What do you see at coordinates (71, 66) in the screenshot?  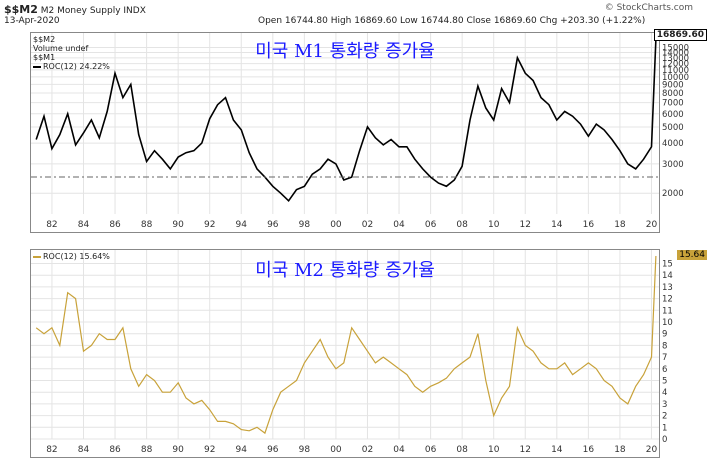 I see `legend-item: ROC(12) 24.22%` at bounding box center [71, 66].